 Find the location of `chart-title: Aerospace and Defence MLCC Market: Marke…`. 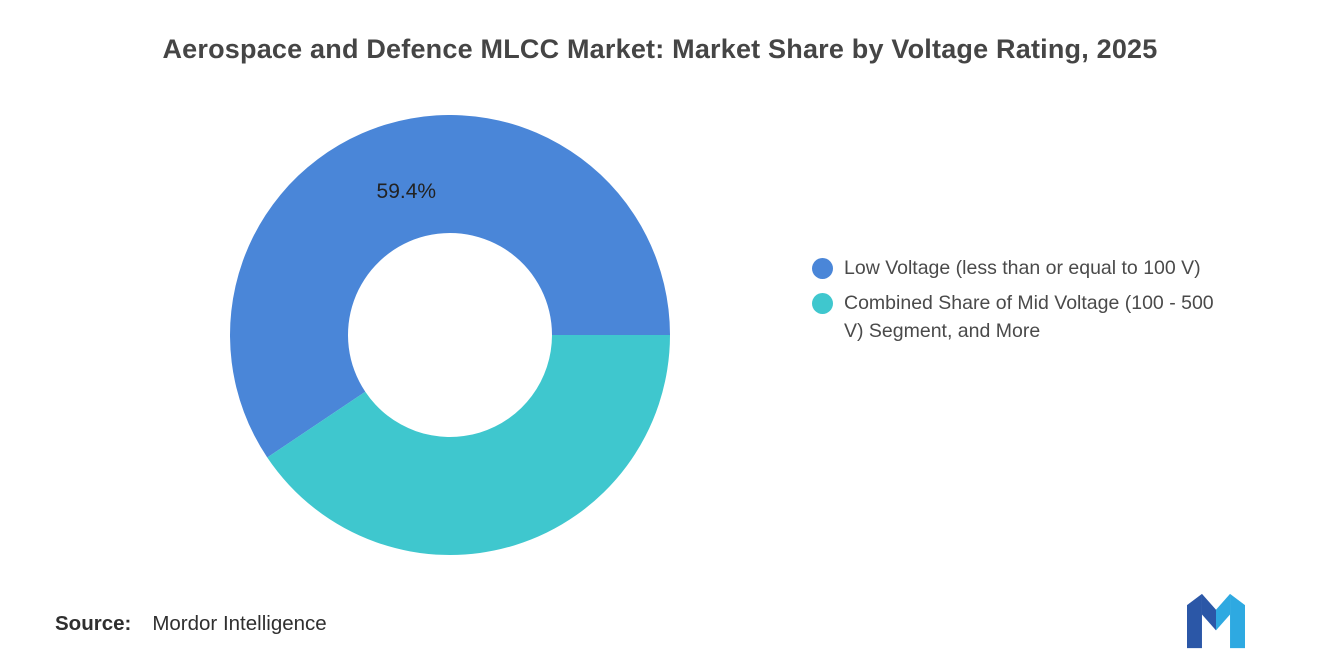

chart-title: Aerospace and Defence MLCC Market: Marke… is located at coordinates (660, 49).